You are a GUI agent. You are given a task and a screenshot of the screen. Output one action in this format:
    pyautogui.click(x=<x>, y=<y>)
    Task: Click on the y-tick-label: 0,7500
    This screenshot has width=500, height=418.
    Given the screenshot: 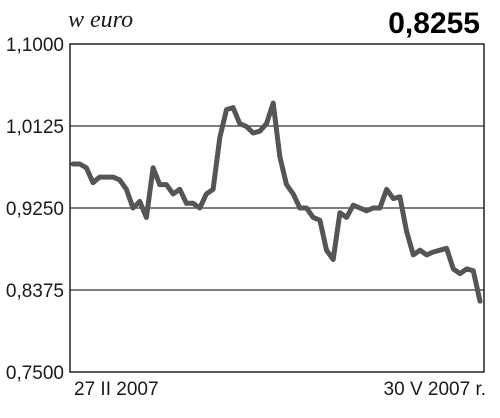 What is the action you would take?
    pyautogui.click(x=35, y=373)
    